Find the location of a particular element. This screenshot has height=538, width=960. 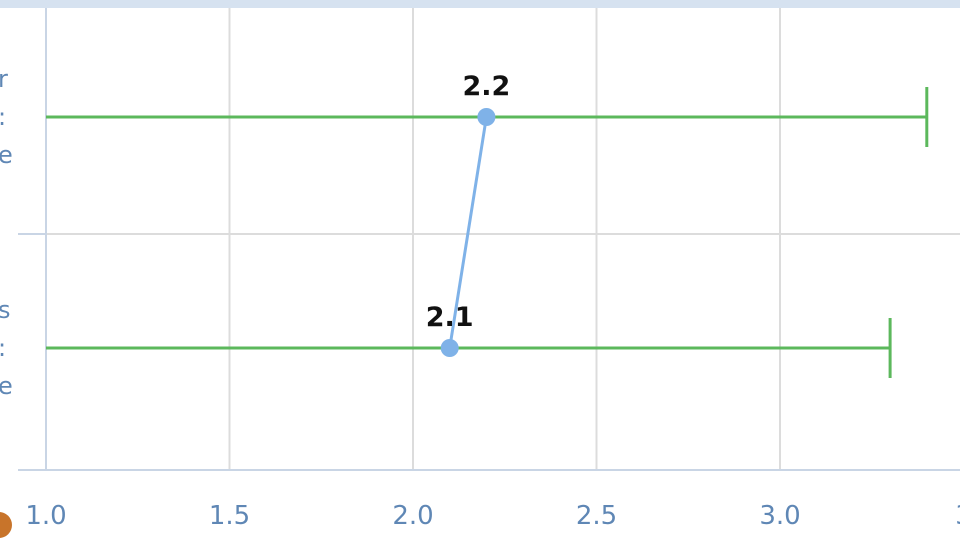

category-label-fragment-1-0: s is located at coordinates (5, 310).